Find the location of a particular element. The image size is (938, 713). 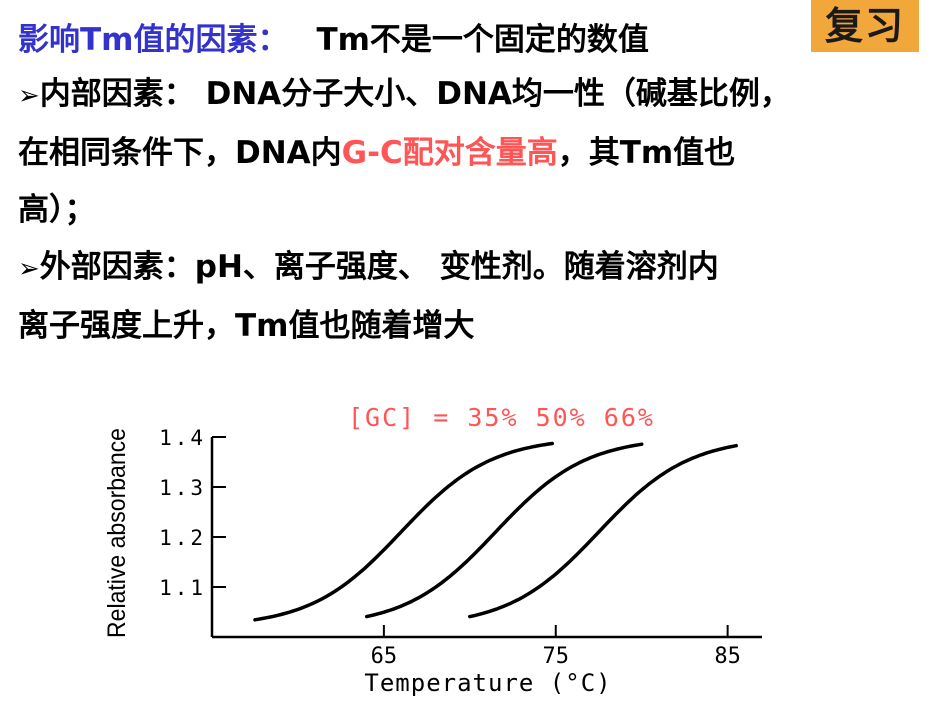

review-badge: 复习 is located at coordinates (865, 26).